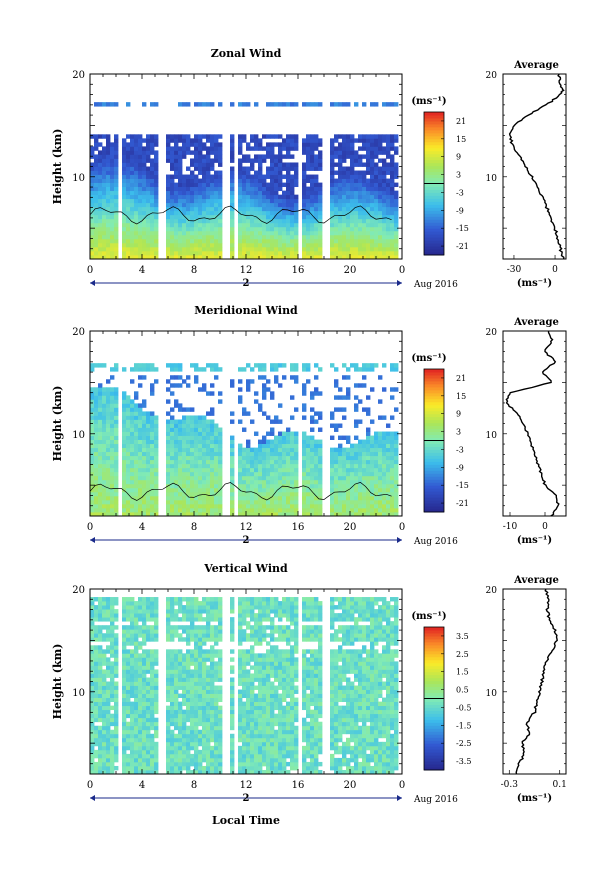 This screenshot has width=616, height=873. What do you see at coordinates (460, 210) in the screenshot?
I see `colorbar-tick-label: -9` at bounding box center [460, 210].